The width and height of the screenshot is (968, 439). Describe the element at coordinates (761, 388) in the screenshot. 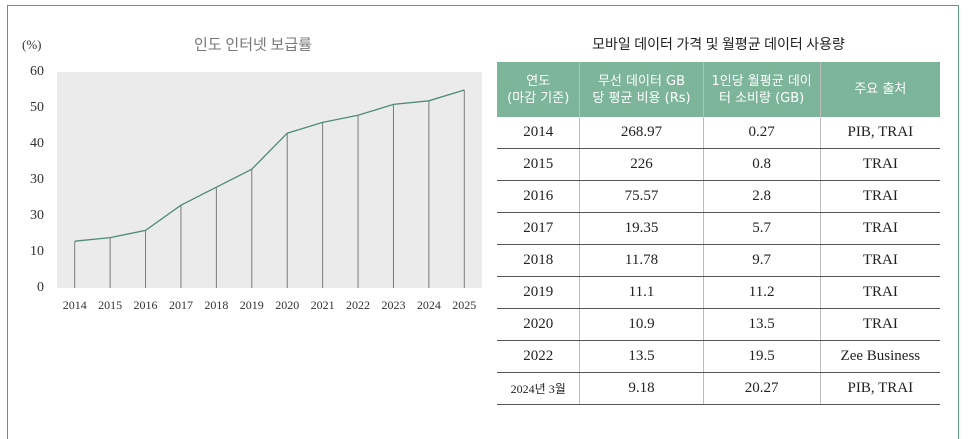

I see `table-cell: 20.27` at that location.